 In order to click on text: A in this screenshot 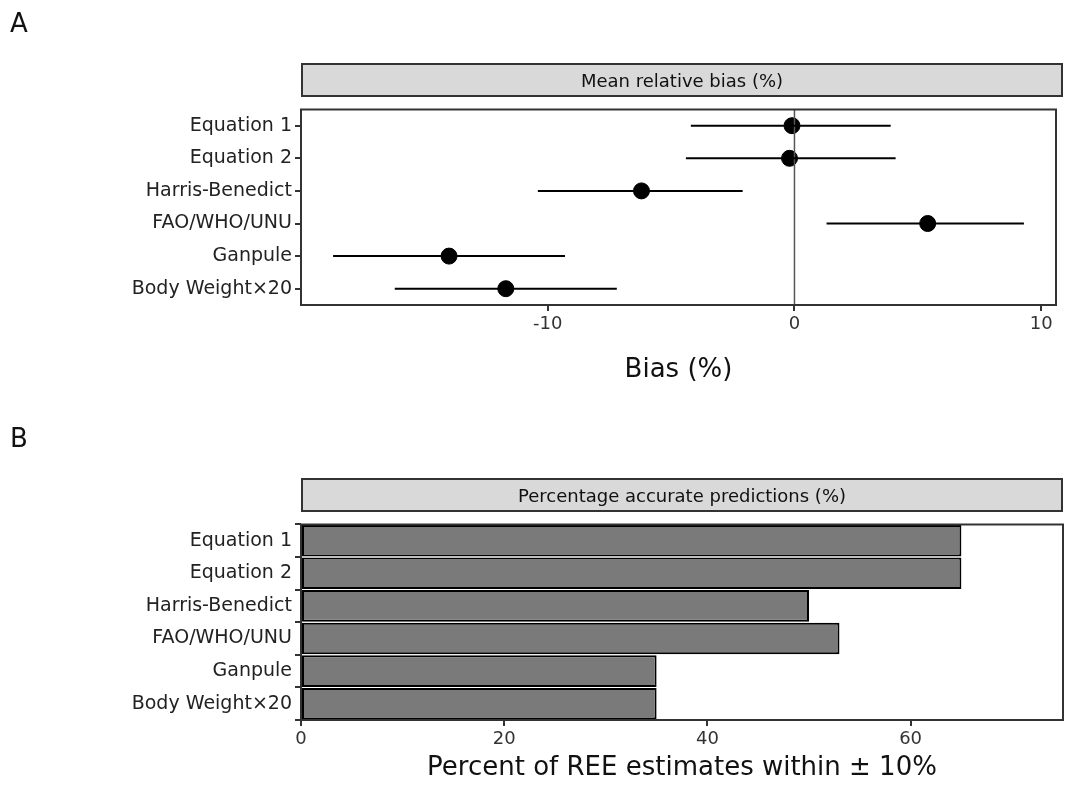, I will do `click(19, 23)`.